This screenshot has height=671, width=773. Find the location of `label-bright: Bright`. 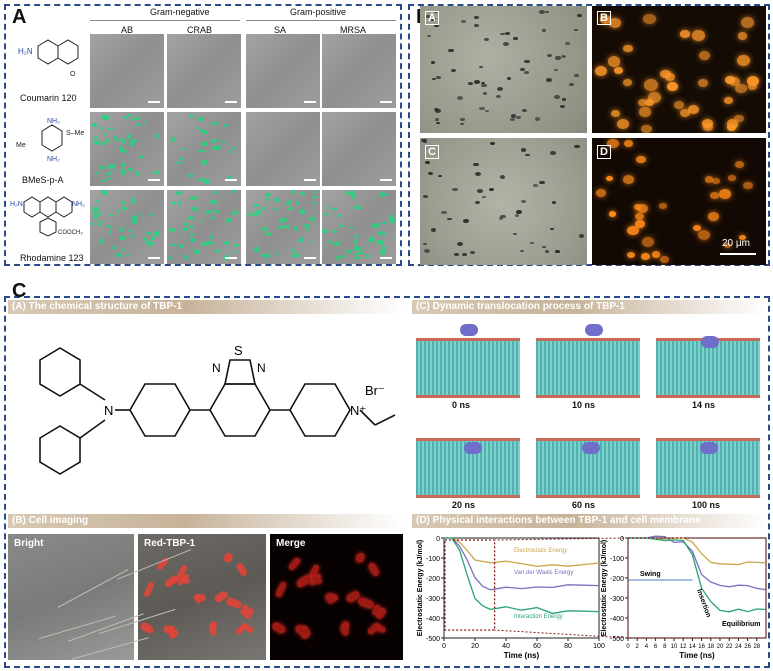

label-bright: Bright is located at coordinates (29, 543).